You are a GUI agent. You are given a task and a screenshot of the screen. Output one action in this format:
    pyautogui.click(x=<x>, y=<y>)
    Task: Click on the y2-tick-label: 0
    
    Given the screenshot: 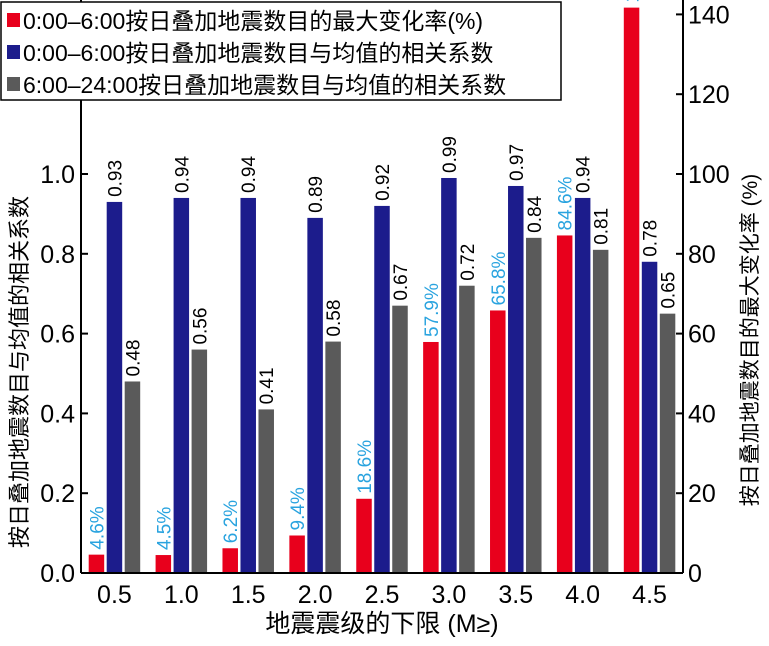 What is the action you would take?
    pyautogui.click(x=695, y=574)
    